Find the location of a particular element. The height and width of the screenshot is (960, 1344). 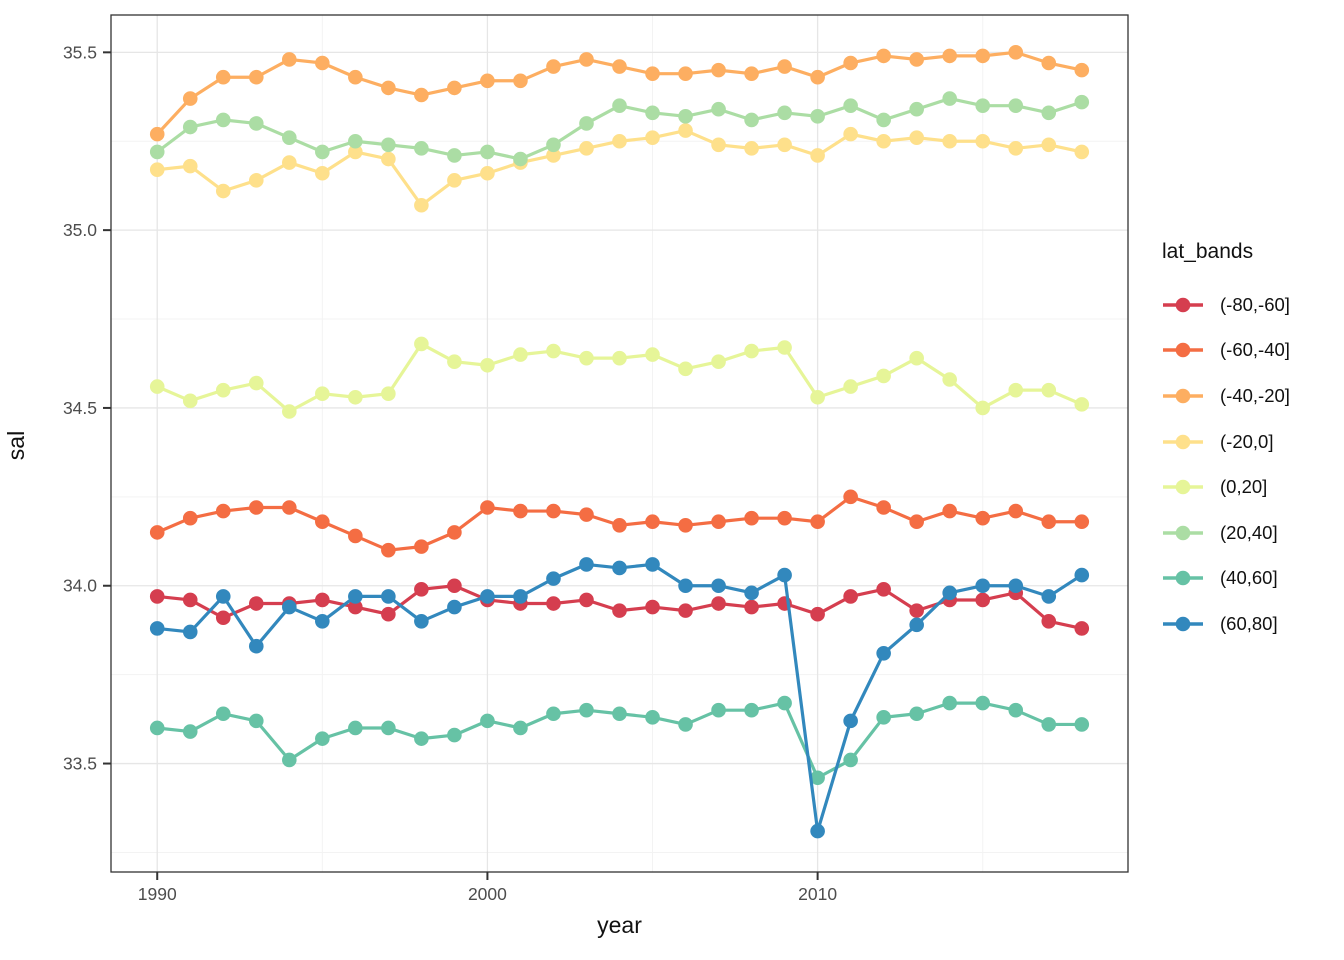

legend-entry: (20,40] is located at coordinates (1225, 533).